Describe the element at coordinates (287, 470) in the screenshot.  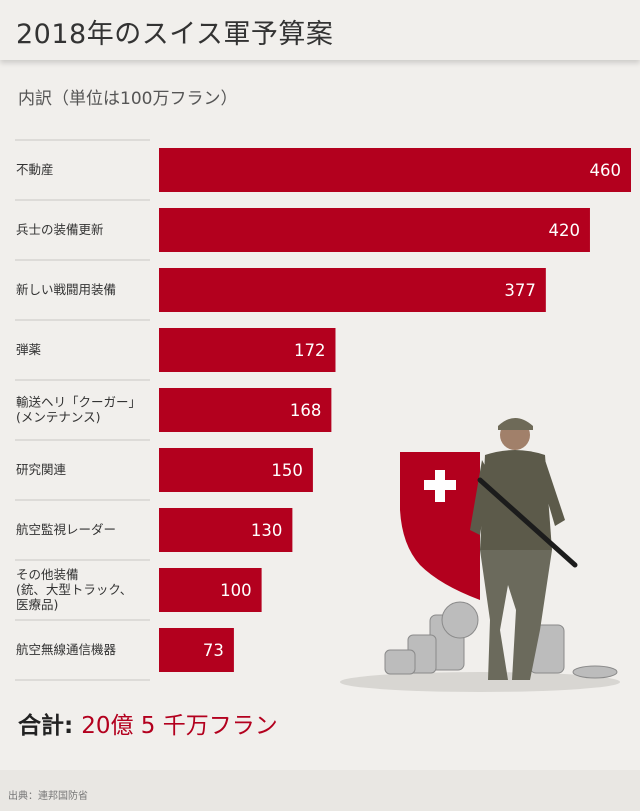
I see `data-label: 150` at that location.